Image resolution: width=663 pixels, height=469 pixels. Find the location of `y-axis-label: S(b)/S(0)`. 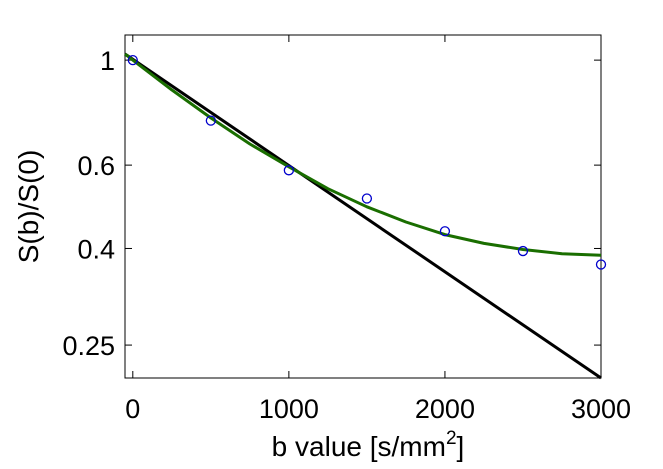

y-axis-label: S(b)/S(0) is located at coordinates (28, 207).